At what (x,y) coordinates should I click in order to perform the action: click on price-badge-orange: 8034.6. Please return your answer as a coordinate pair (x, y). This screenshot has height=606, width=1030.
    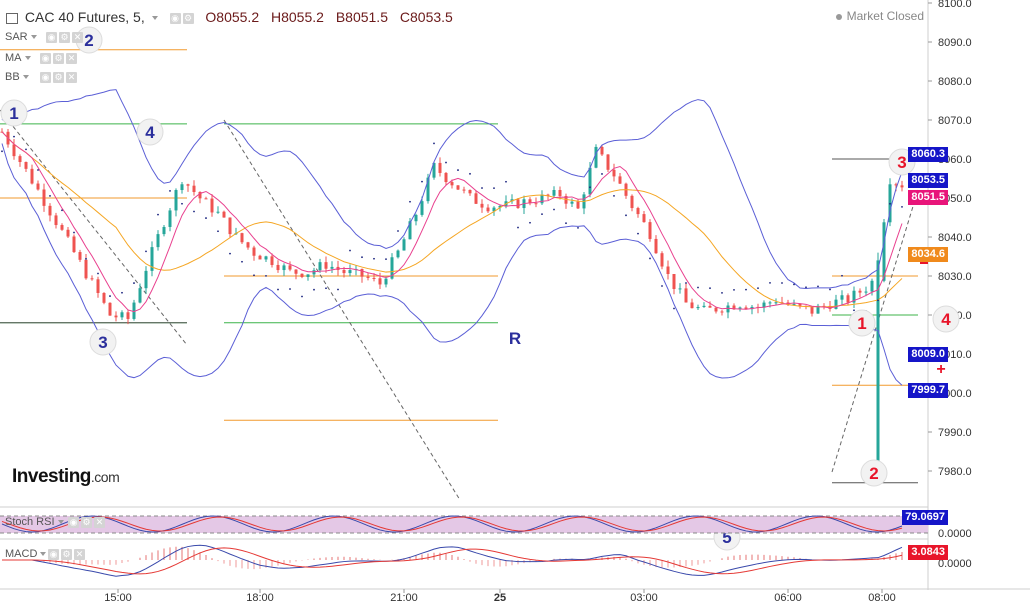
    Looking at the image, I should click on (928, 254).